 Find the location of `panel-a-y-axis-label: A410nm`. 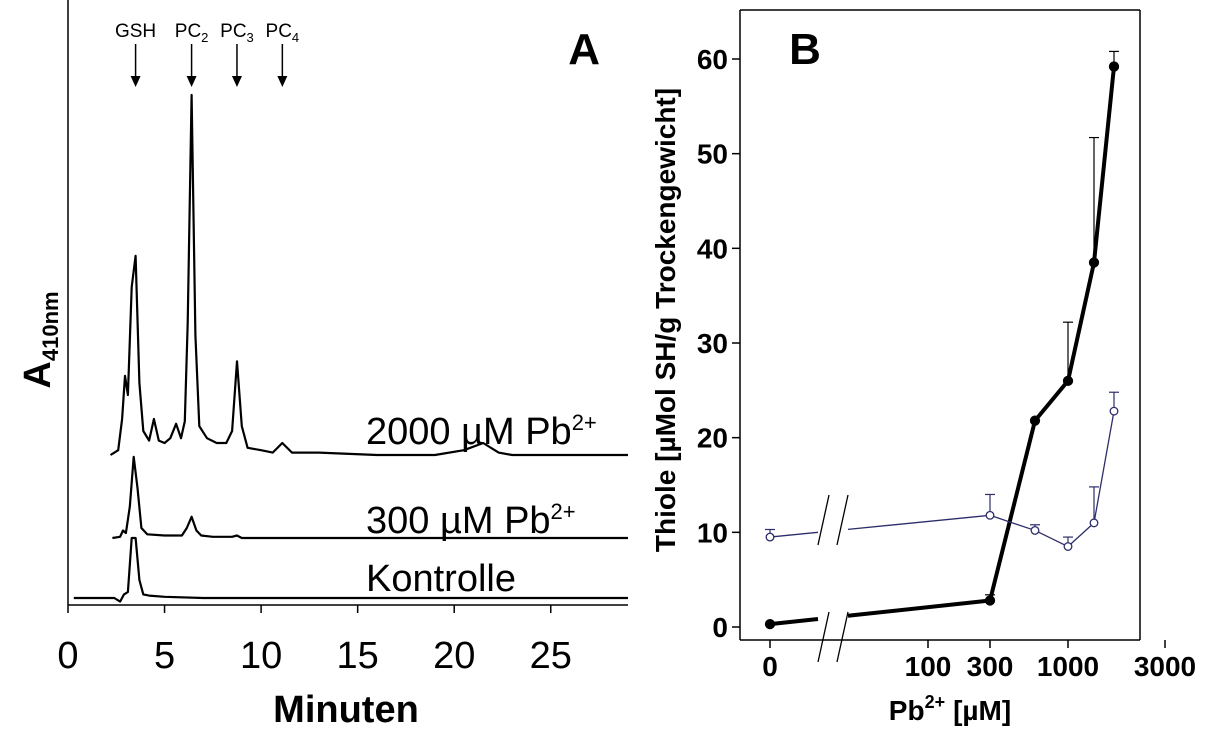

panel-a-y-axis-label: A410nm is located at coordinates (40, 339).